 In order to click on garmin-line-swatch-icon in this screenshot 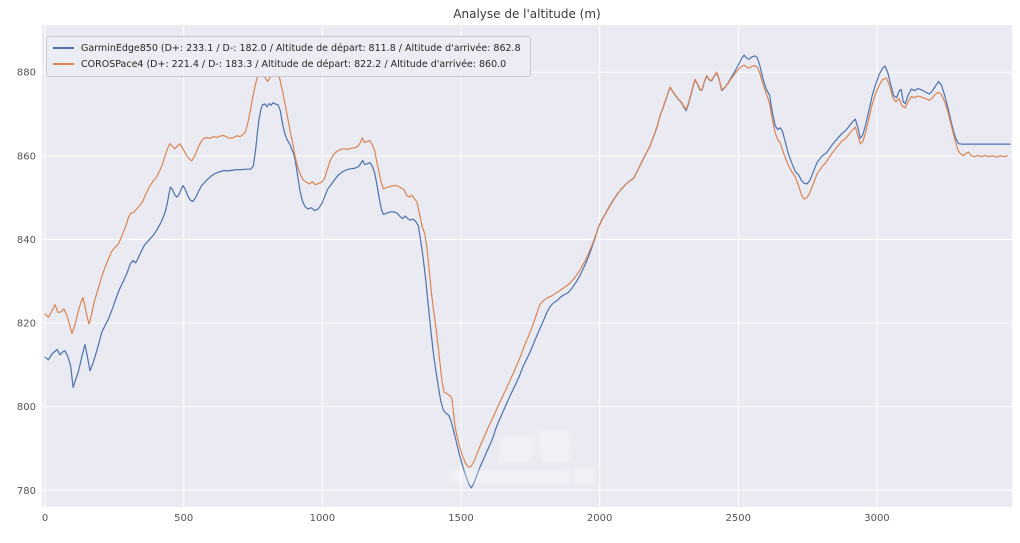, I will do `click(63, 48)`.